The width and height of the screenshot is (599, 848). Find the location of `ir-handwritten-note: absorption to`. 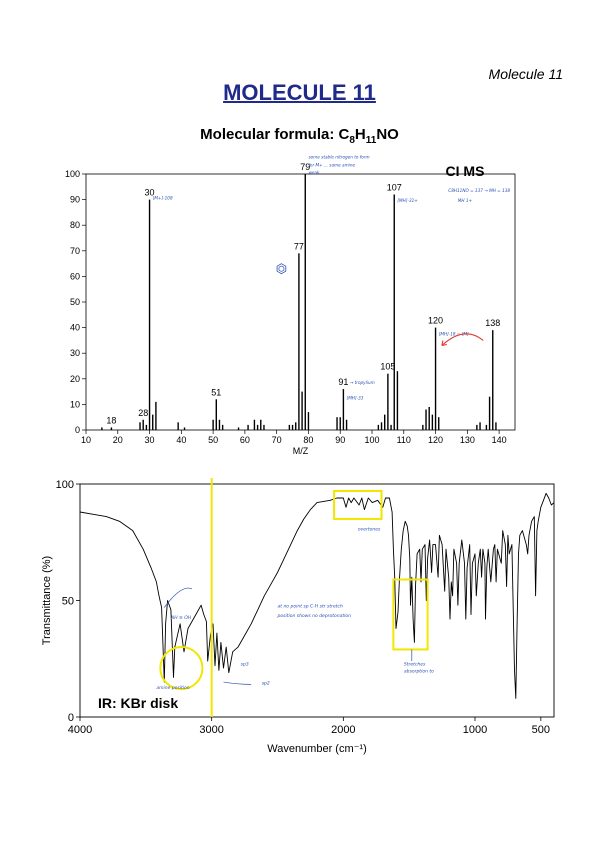

ir-handwritten-note: absorption to is located at coordinates (419, 672).